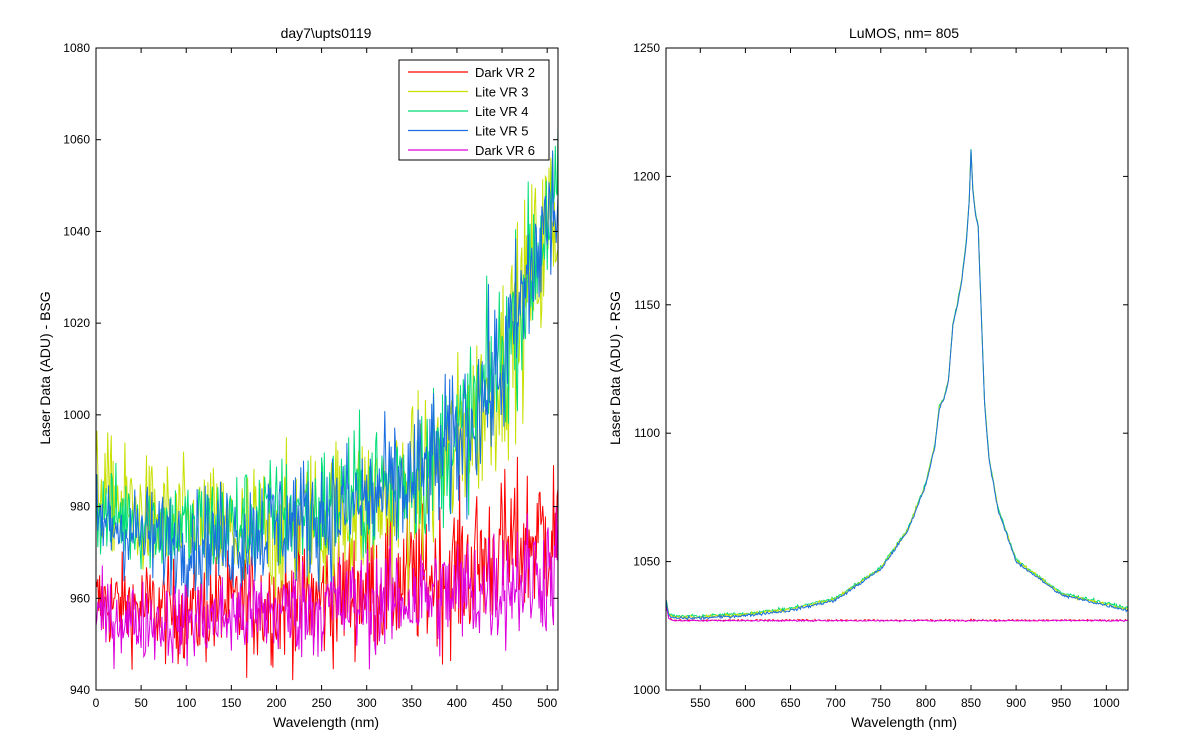  I want to click on left-y-tick-label: 960, so click(80, 598).